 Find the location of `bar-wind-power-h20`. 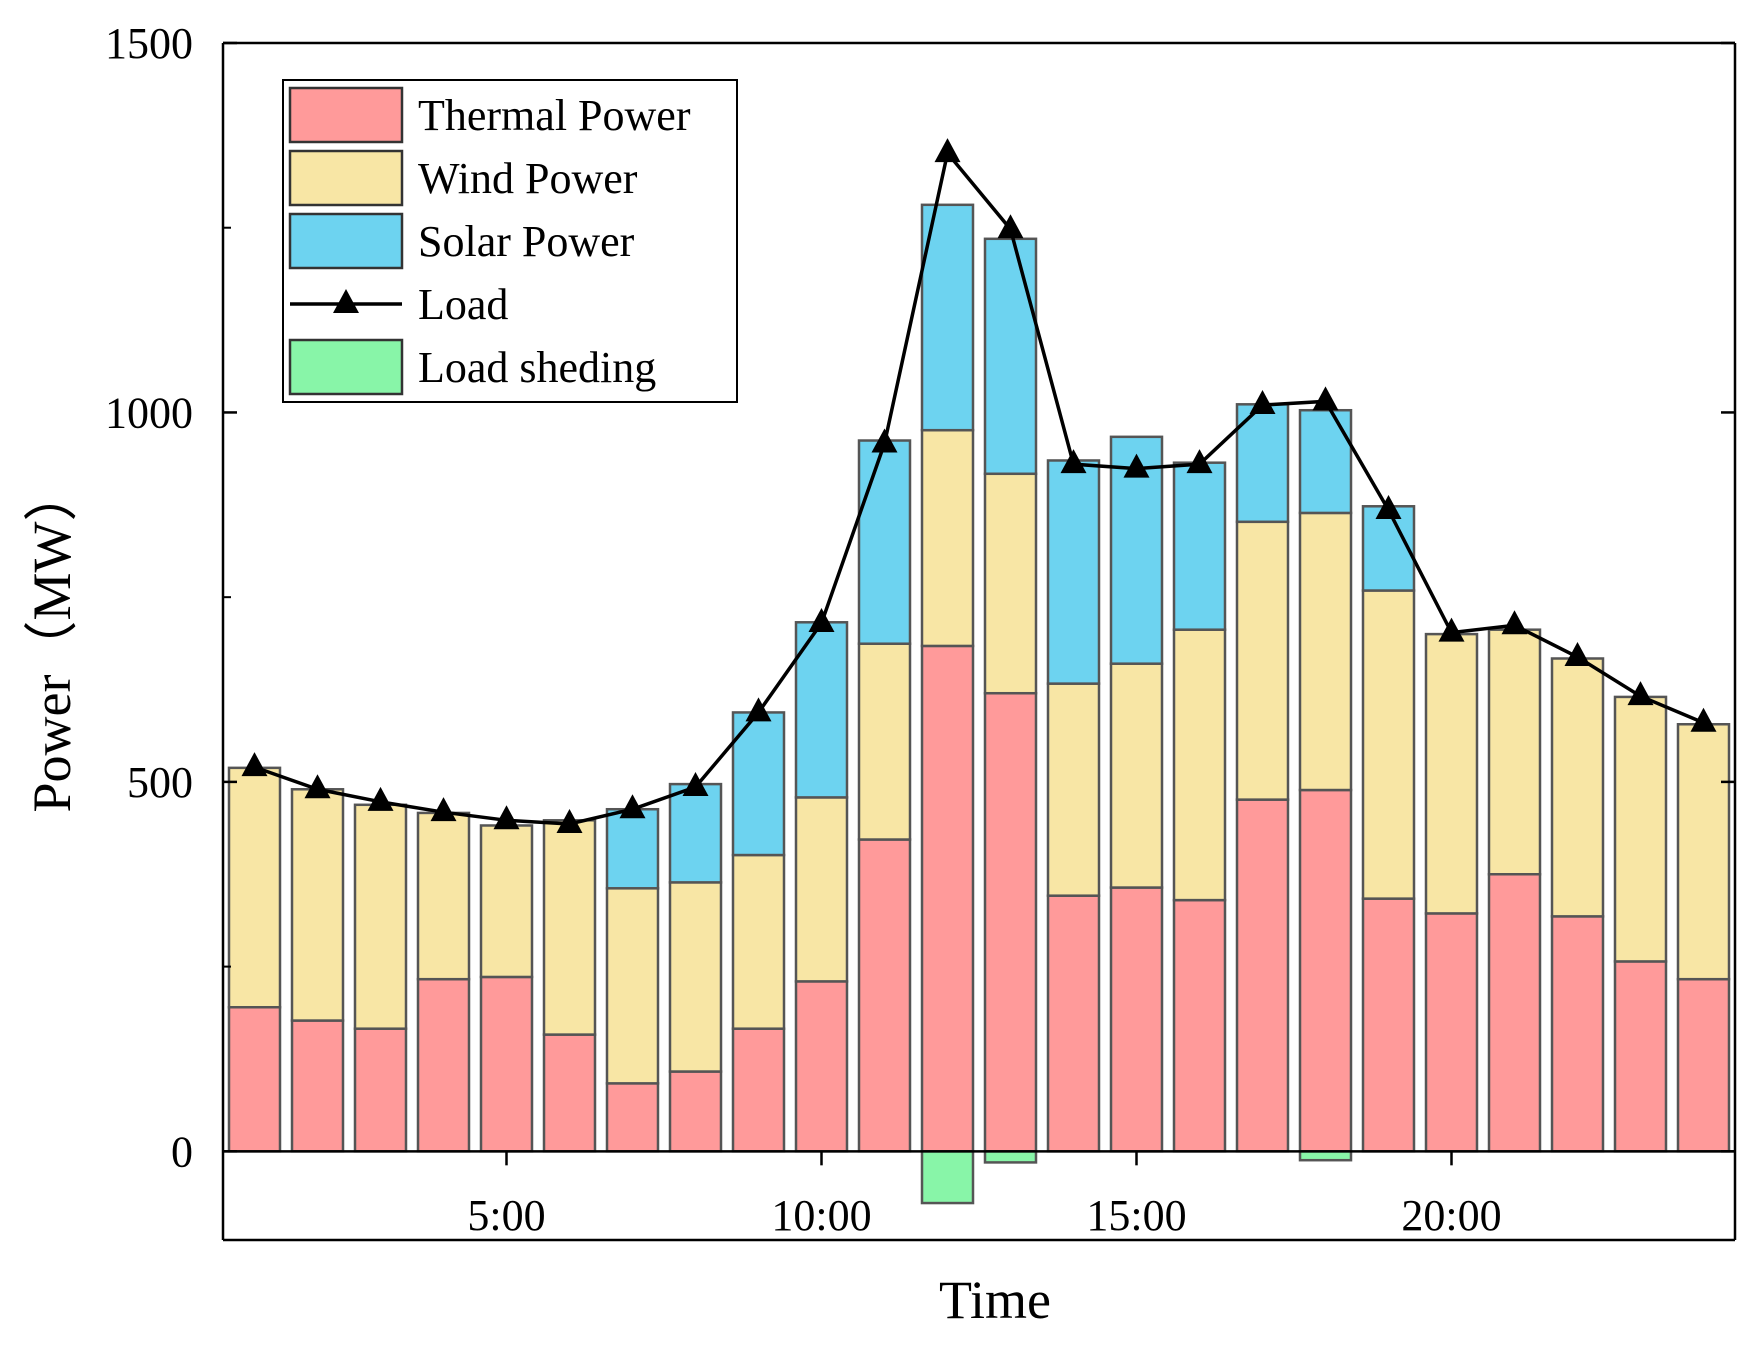

bar-wind-power-h20 is located at coordinates (1451, 773).